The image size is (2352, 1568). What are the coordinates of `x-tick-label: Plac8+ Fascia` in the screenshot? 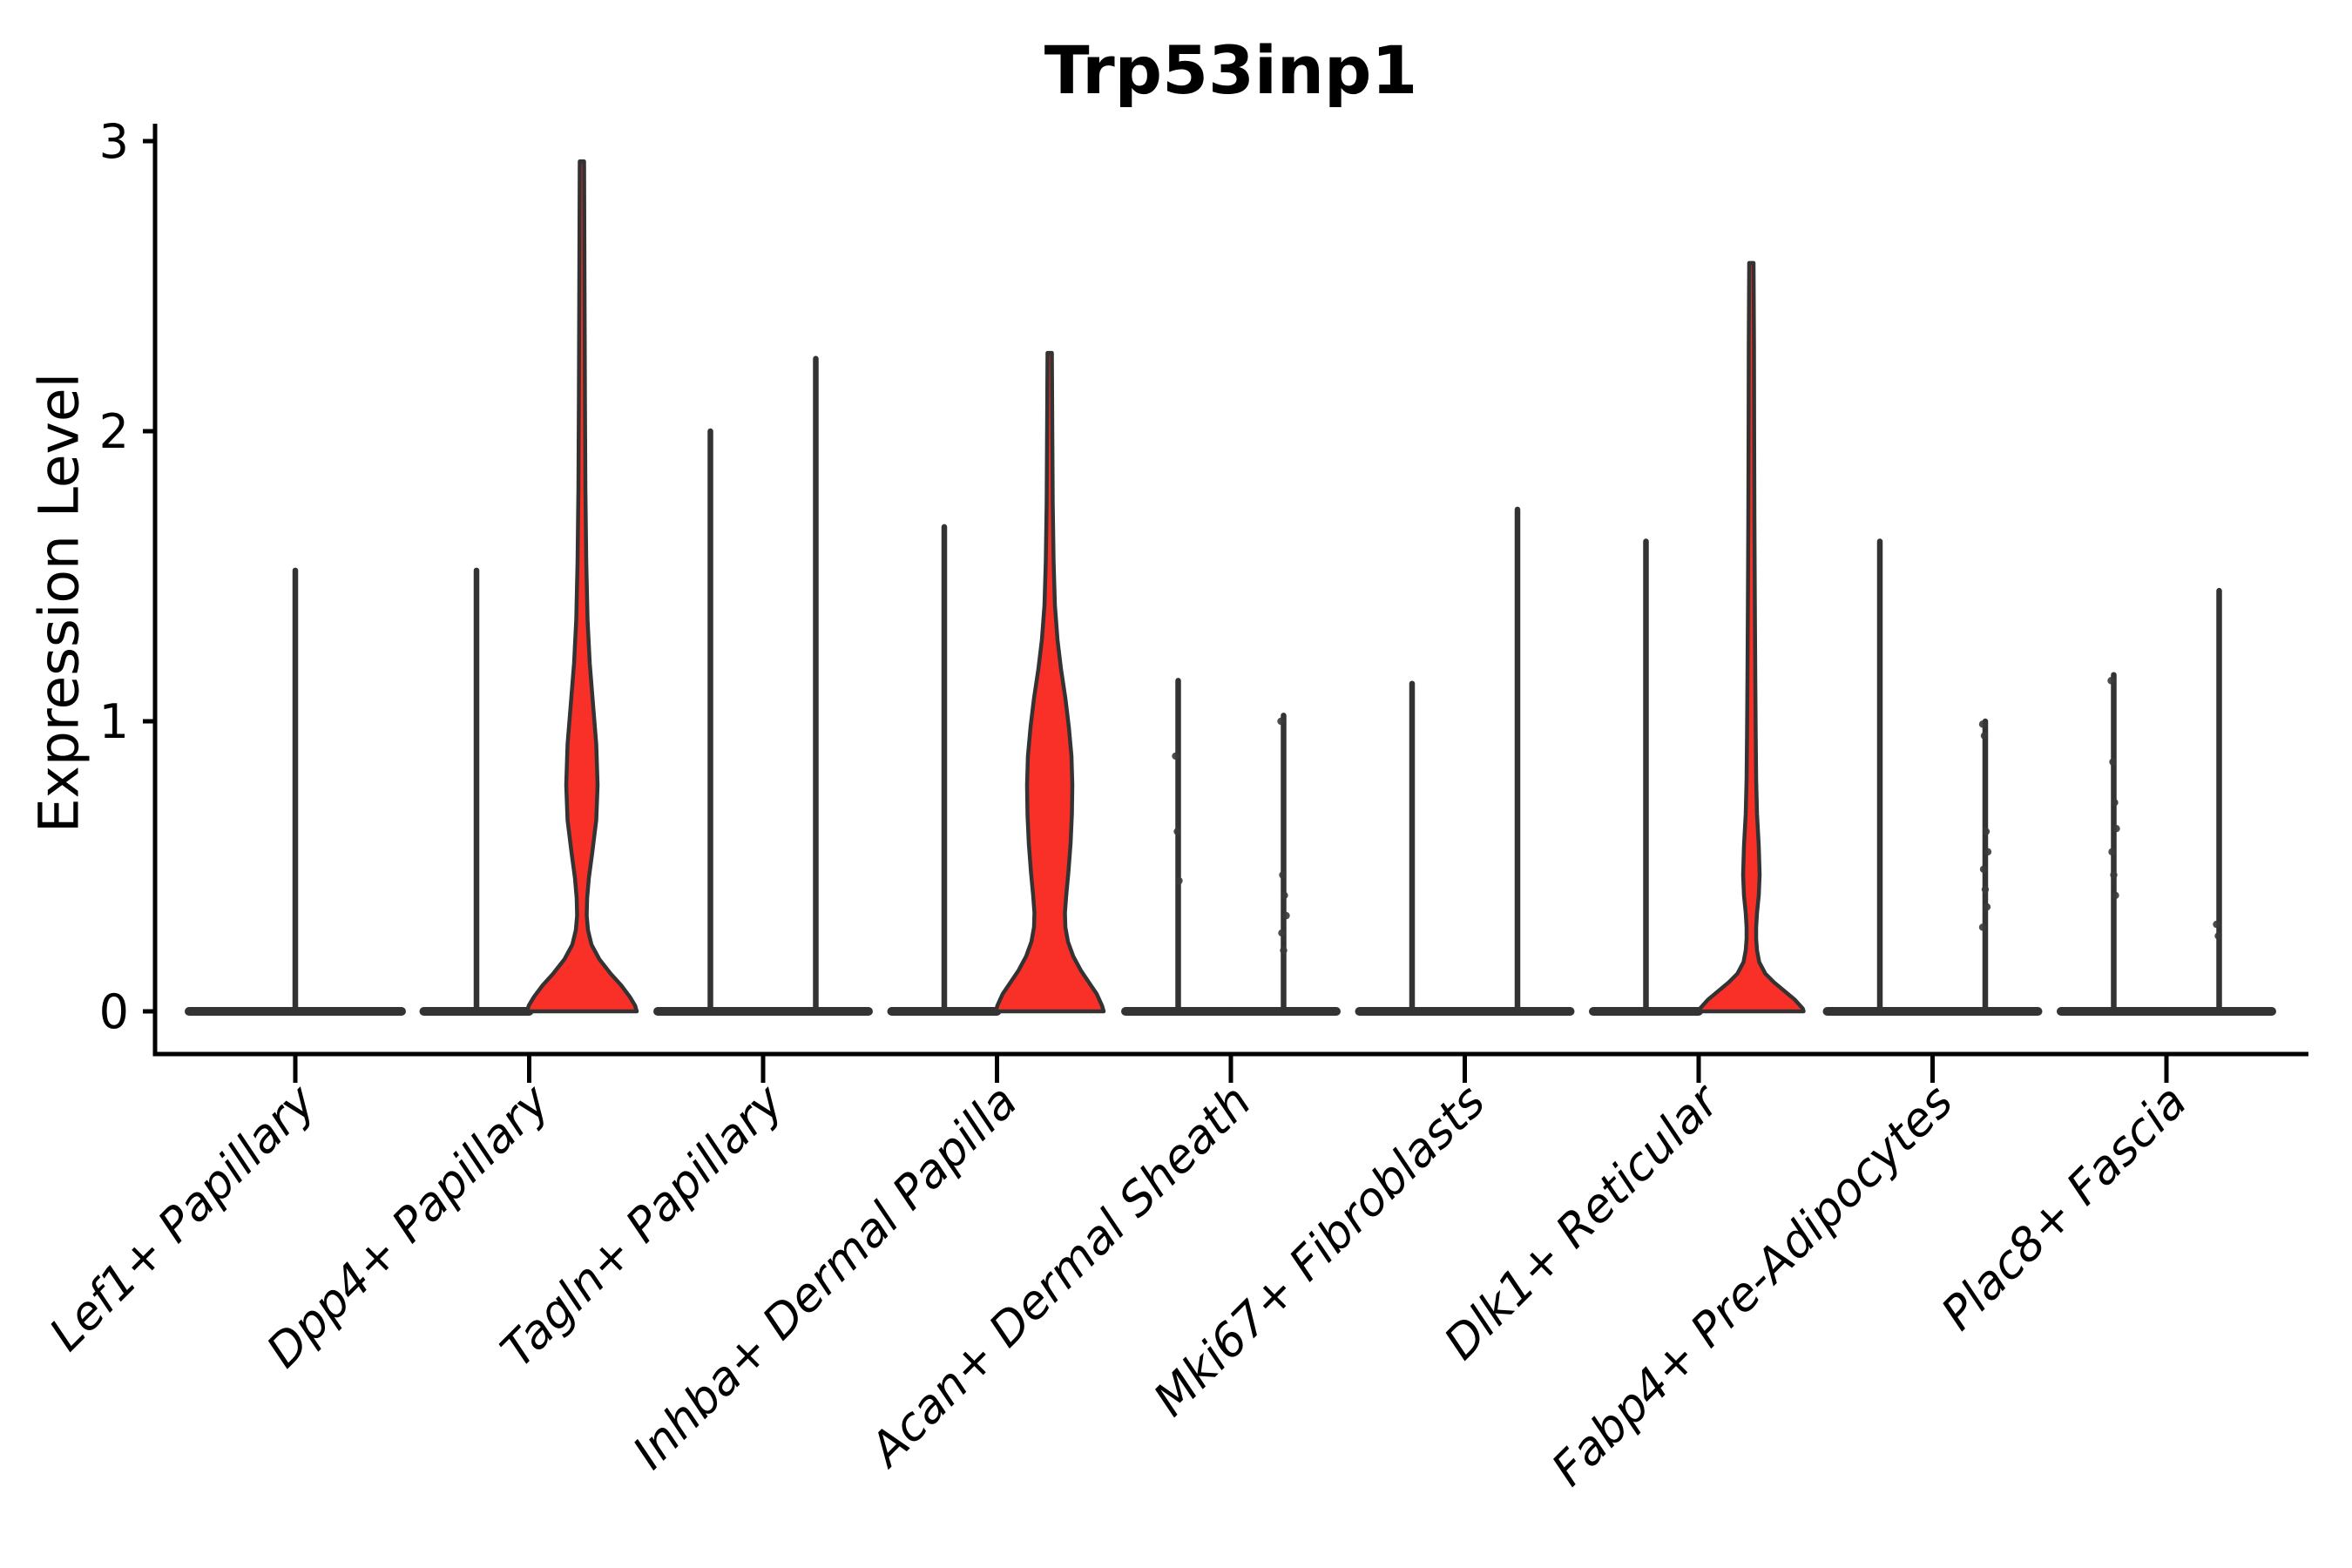 It's located at (2064, 1208).